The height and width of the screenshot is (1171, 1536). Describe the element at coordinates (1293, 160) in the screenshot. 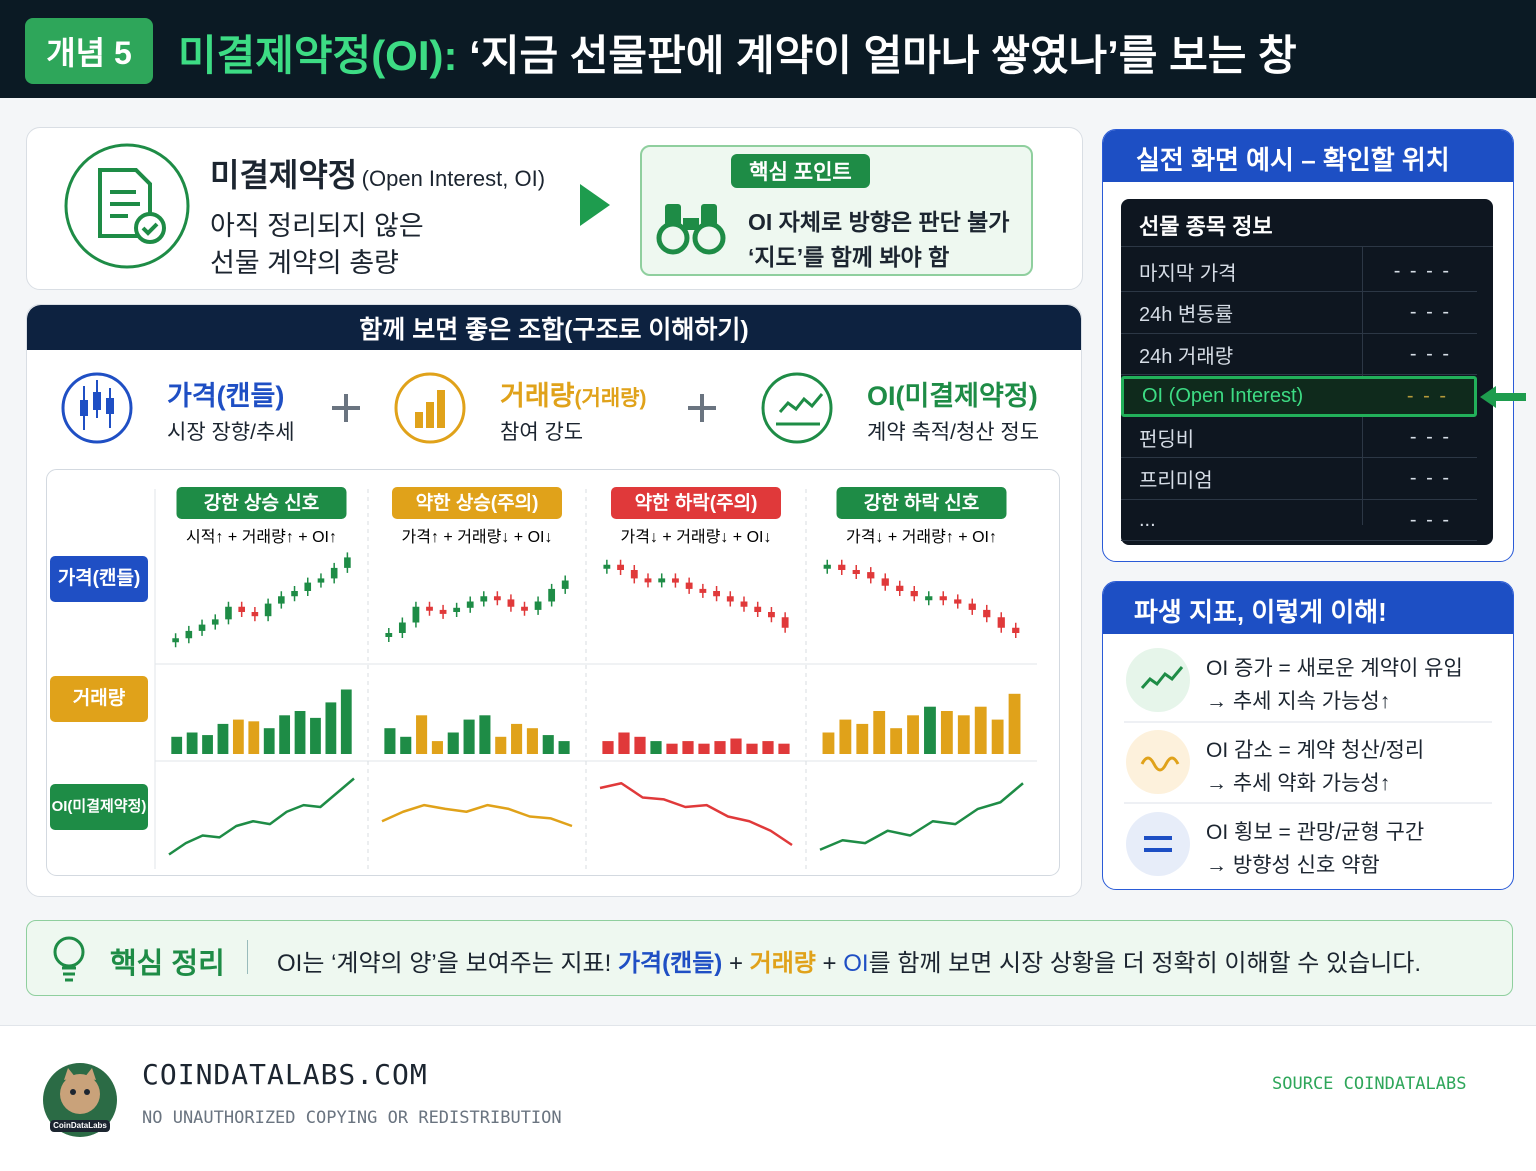

I see `screen-title: 실전 화면 예시 – 확인할 위치` at that location.